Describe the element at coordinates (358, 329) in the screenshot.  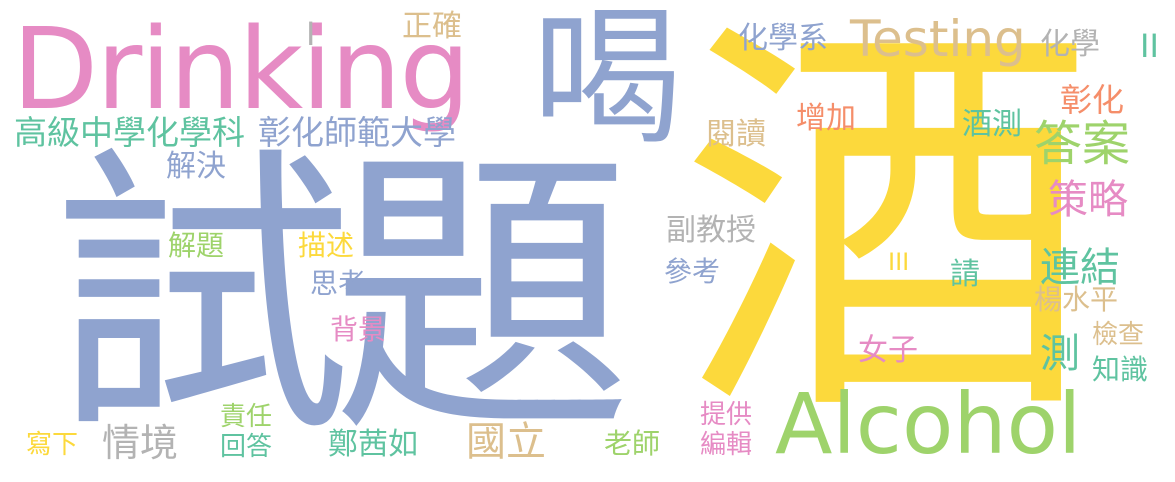
I see `word-beijing: 背景` at that location.